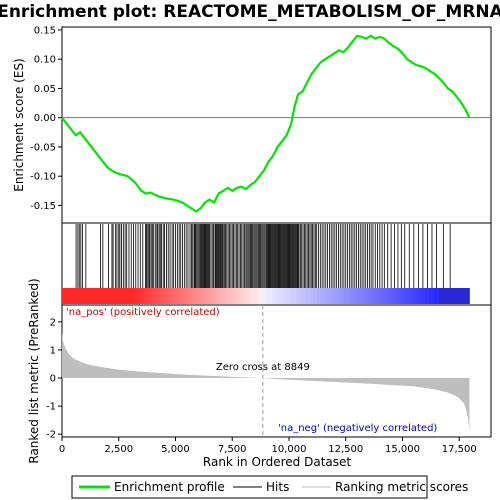  I want to click on es-y-tick-label: 0.05, so click(45, 89).